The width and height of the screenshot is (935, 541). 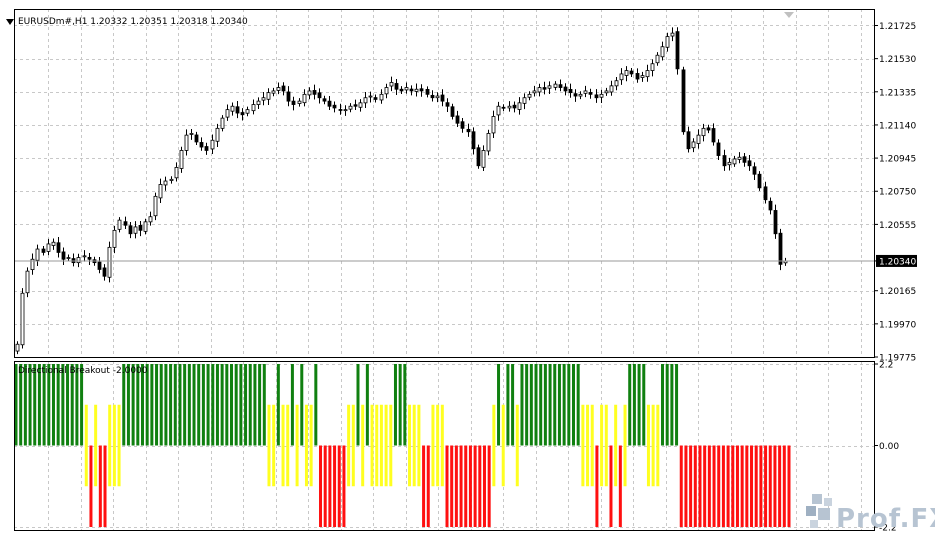 I want to click on current-price-label: 1.20340, so click(x=897, y=262).